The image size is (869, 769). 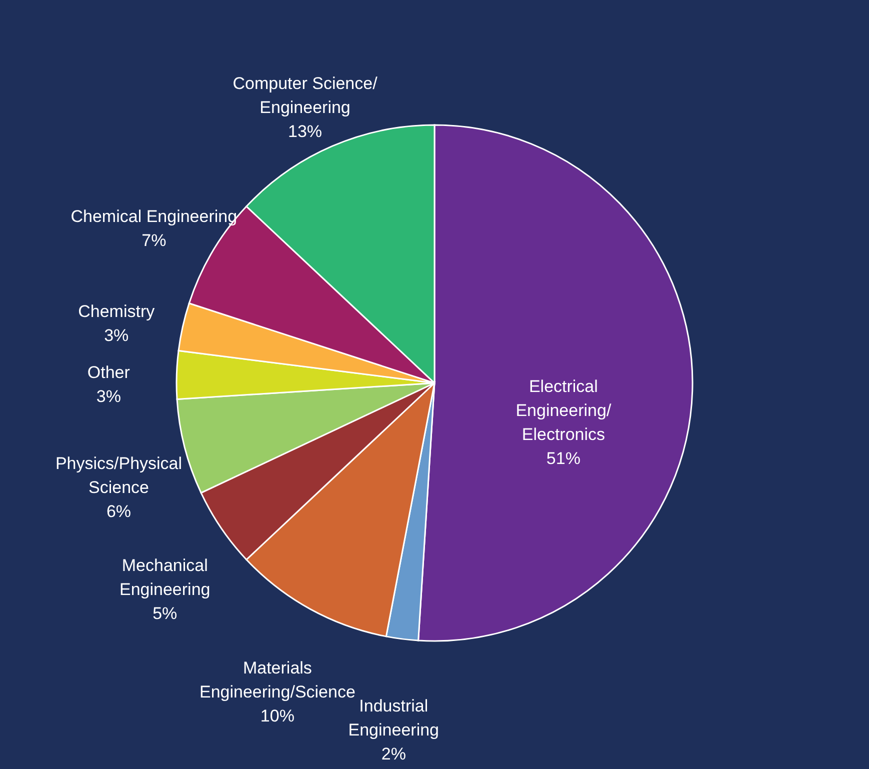 I want to click on slice-label: Materials Engineering/Science, so click(x=277, y=680).